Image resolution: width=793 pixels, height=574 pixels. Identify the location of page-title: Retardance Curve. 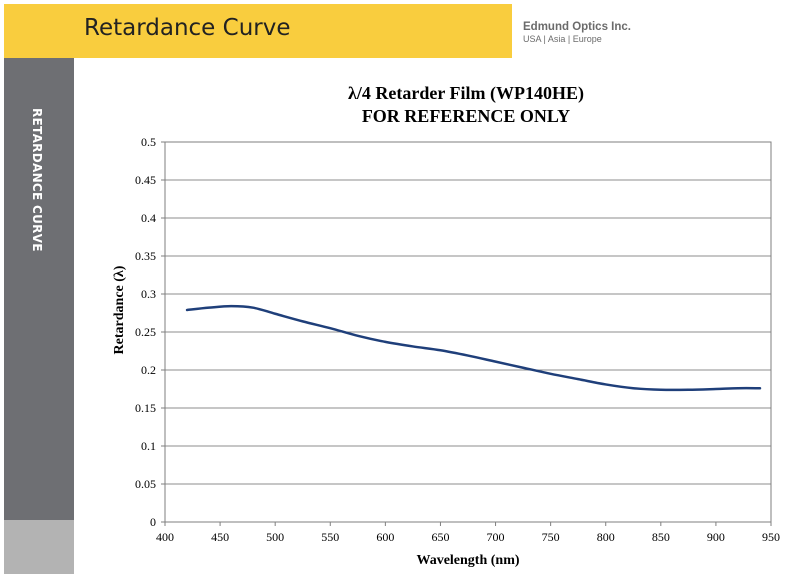
(187, 28).